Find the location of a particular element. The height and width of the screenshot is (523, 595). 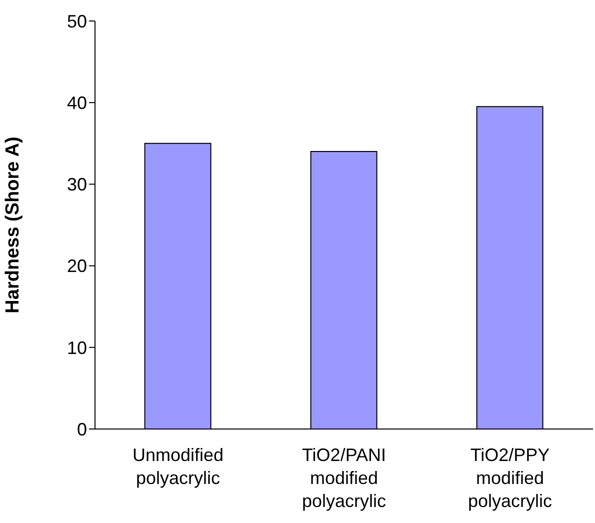

y-tick-label: 20 is located at coordinates (76, 266).